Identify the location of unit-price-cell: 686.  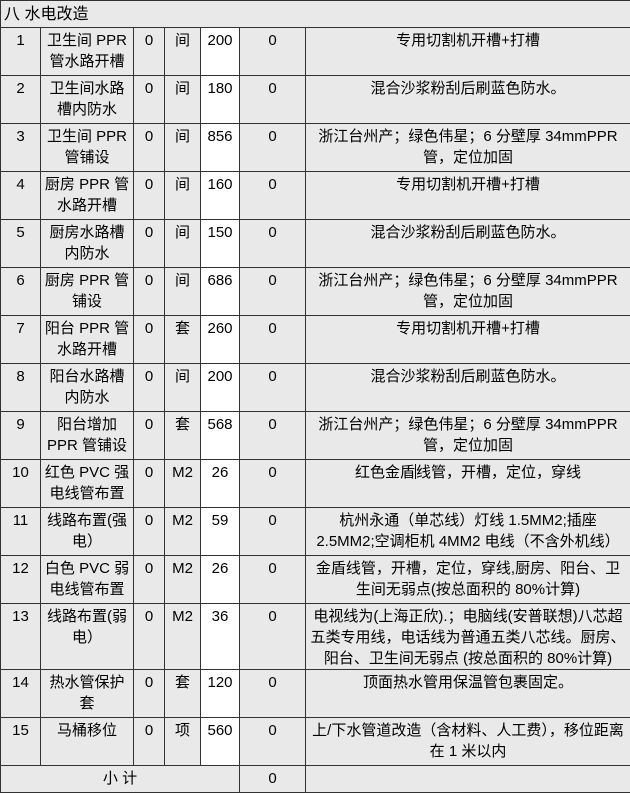
(220, 291).